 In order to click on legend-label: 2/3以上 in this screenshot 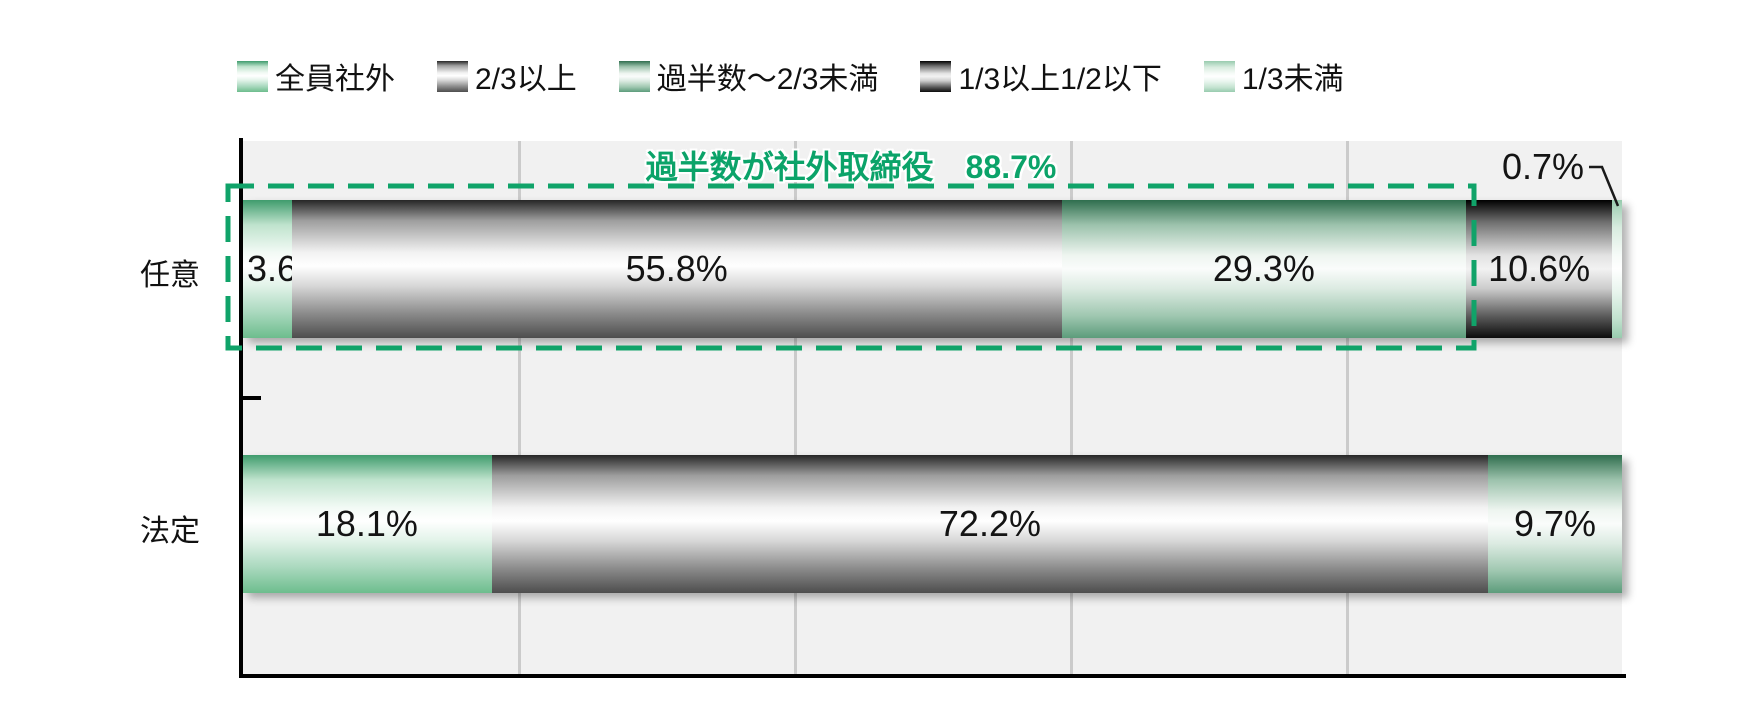, I will do `click(526, 79)`.